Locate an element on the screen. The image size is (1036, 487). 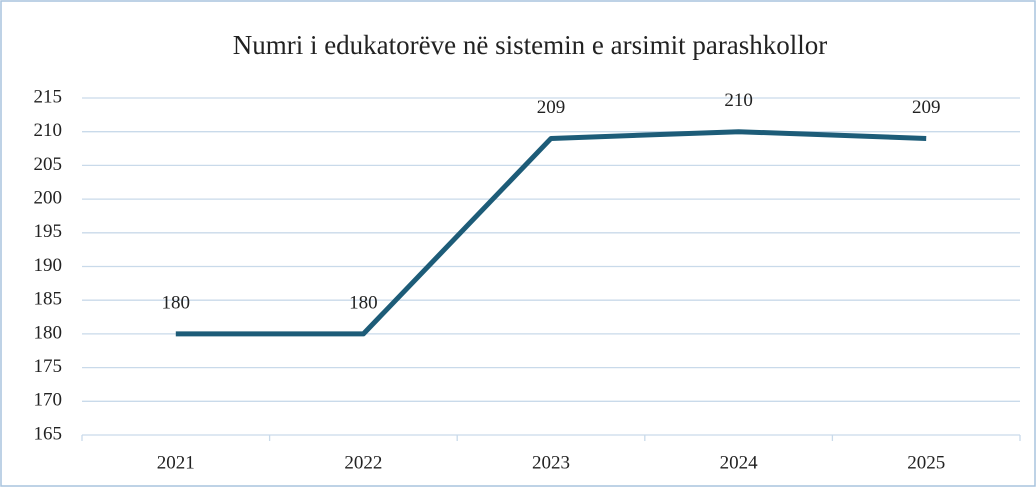
x-tick-label: 2025 is located at coordinates (926, 462).